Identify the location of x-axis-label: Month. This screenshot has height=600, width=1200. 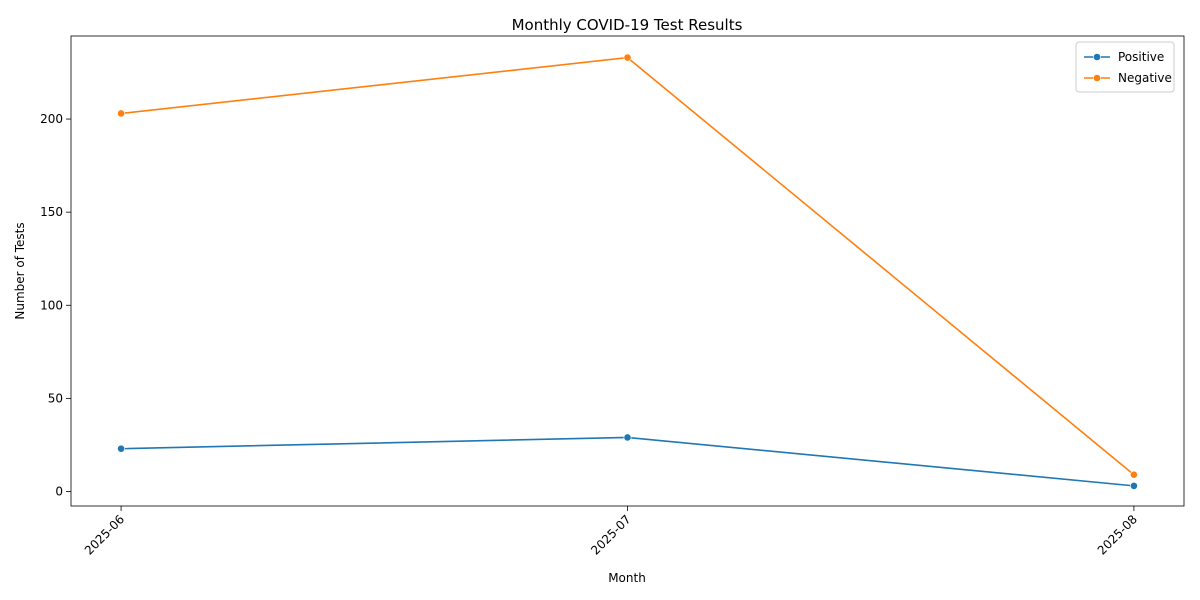
(627, 578).